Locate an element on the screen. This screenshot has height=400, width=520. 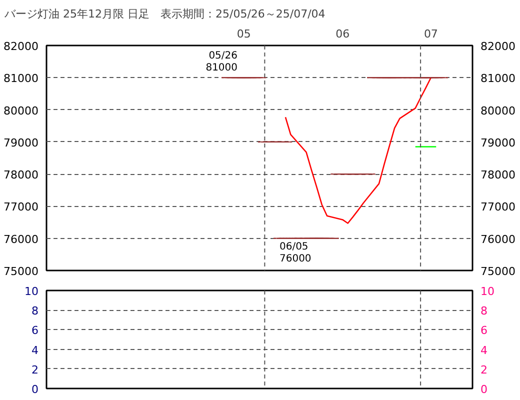
x-tick-label: 05 is located at coordinates (243, 34).